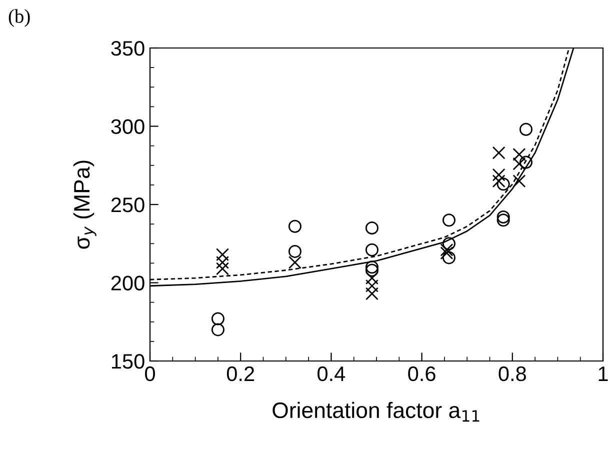  I want to click on x-tick-label: 1, so click(603, 373).